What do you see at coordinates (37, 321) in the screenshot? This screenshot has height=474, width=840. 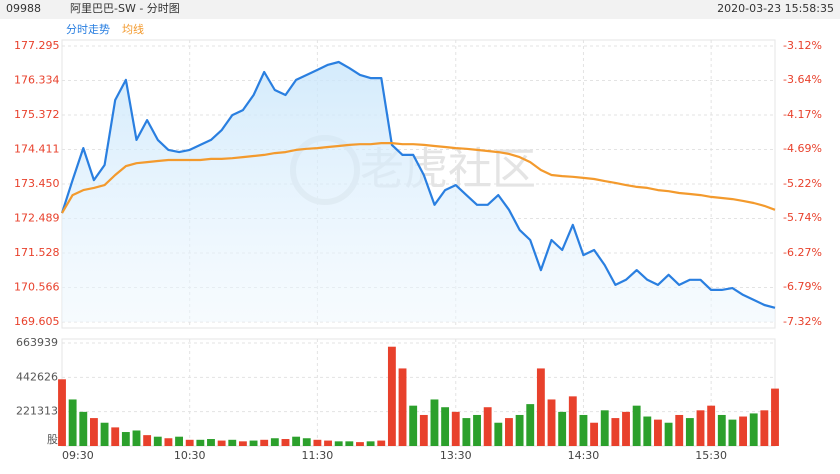 I see `y-tick-label: 169.605` at bounding box center [37, 321].